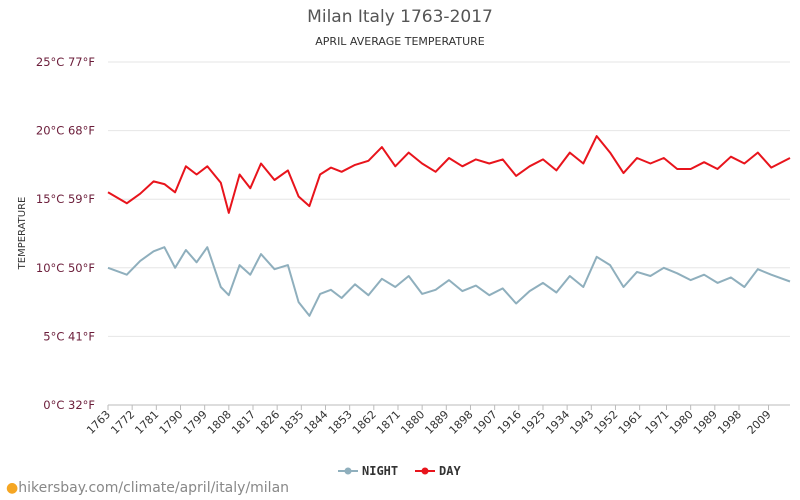  Describe the element at coordinates (219, 422) in the screenshot. I see `x-tick-label: 1808` at that location.